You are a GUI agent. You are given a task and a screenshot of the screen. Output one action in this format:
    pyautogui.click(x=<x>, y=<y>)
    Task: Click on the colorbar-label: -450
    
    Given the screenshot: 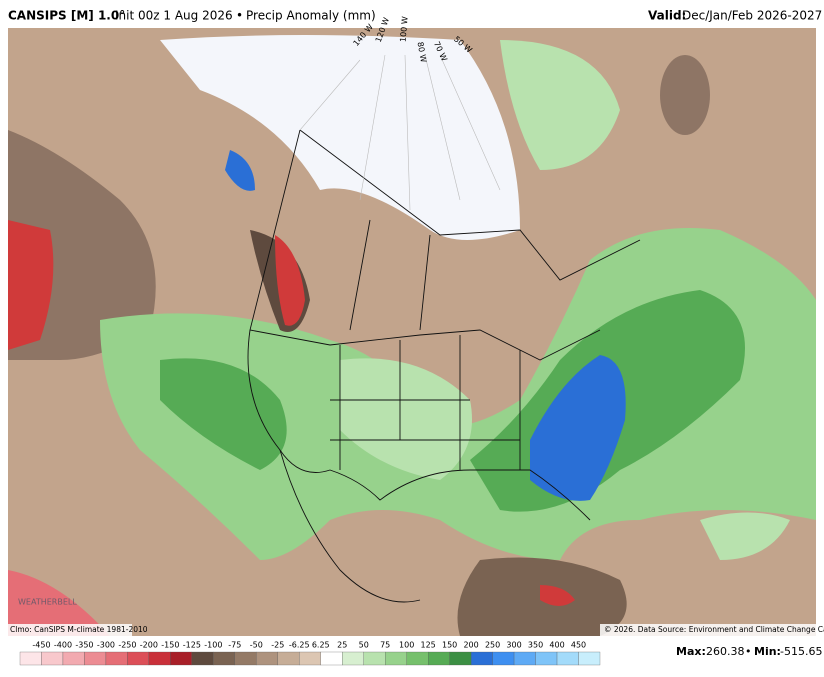 What is the action you would take?
    pyautogui.click(x=41, y=645)
    